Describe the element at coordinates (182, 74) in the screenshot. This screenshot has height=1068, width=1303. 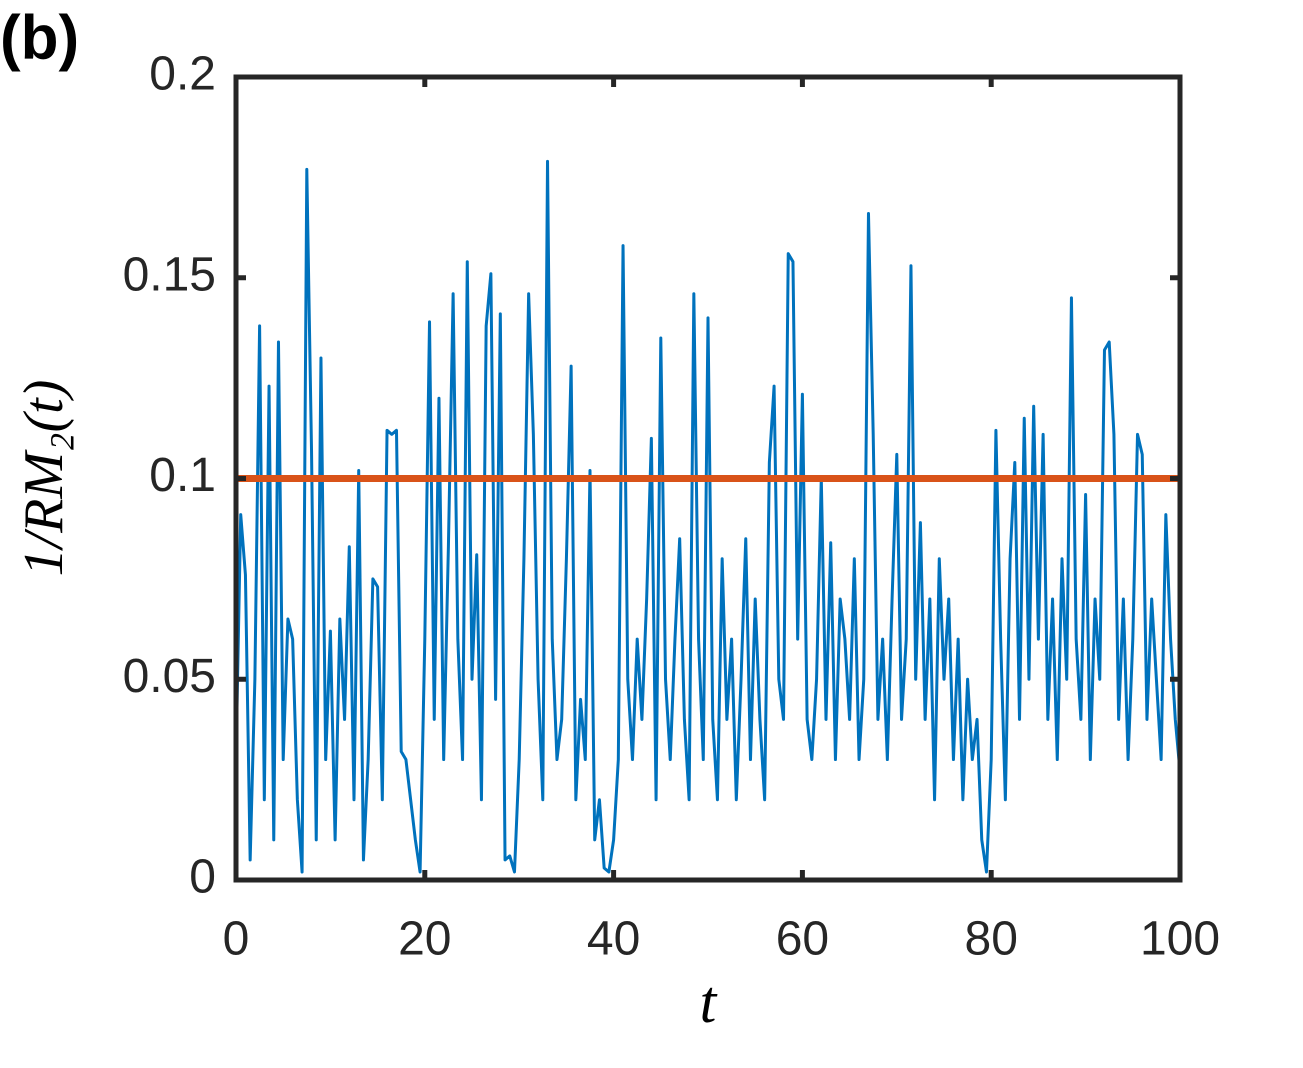
I see `y-tick-label: 0.2` at that location.